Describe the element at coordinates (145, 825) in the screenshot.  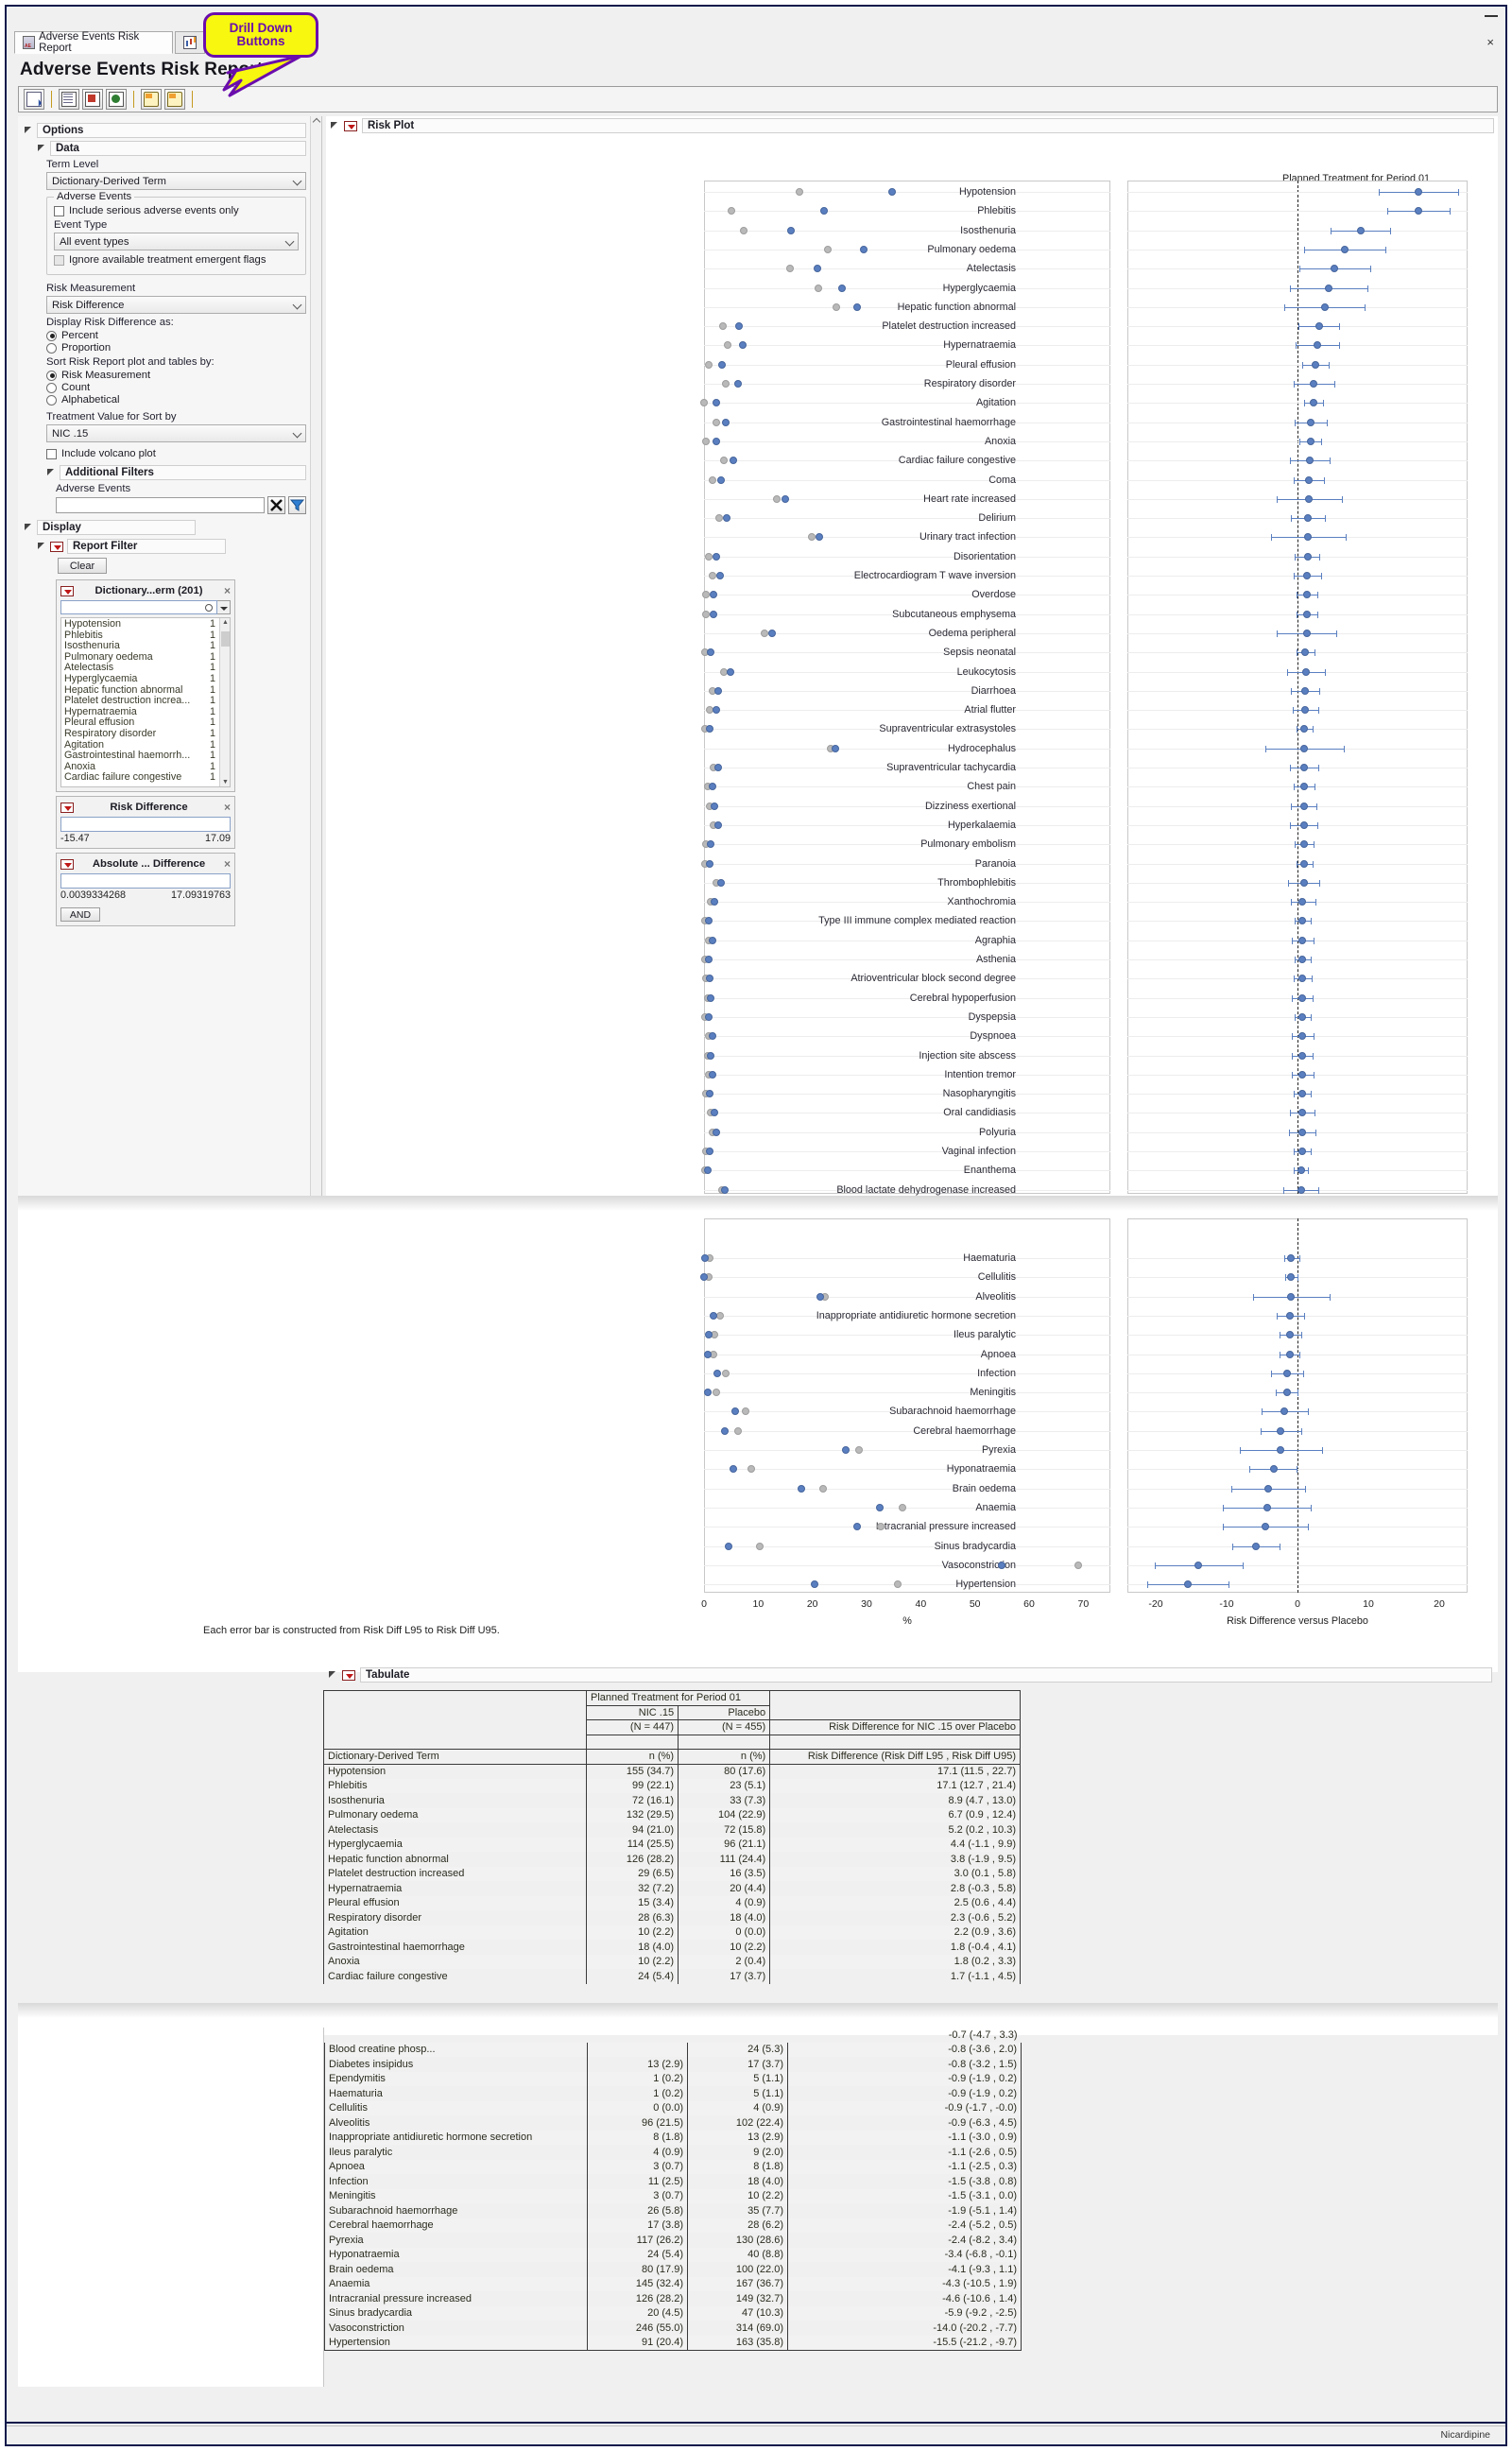
I see `risk-difference-slider` at that location.